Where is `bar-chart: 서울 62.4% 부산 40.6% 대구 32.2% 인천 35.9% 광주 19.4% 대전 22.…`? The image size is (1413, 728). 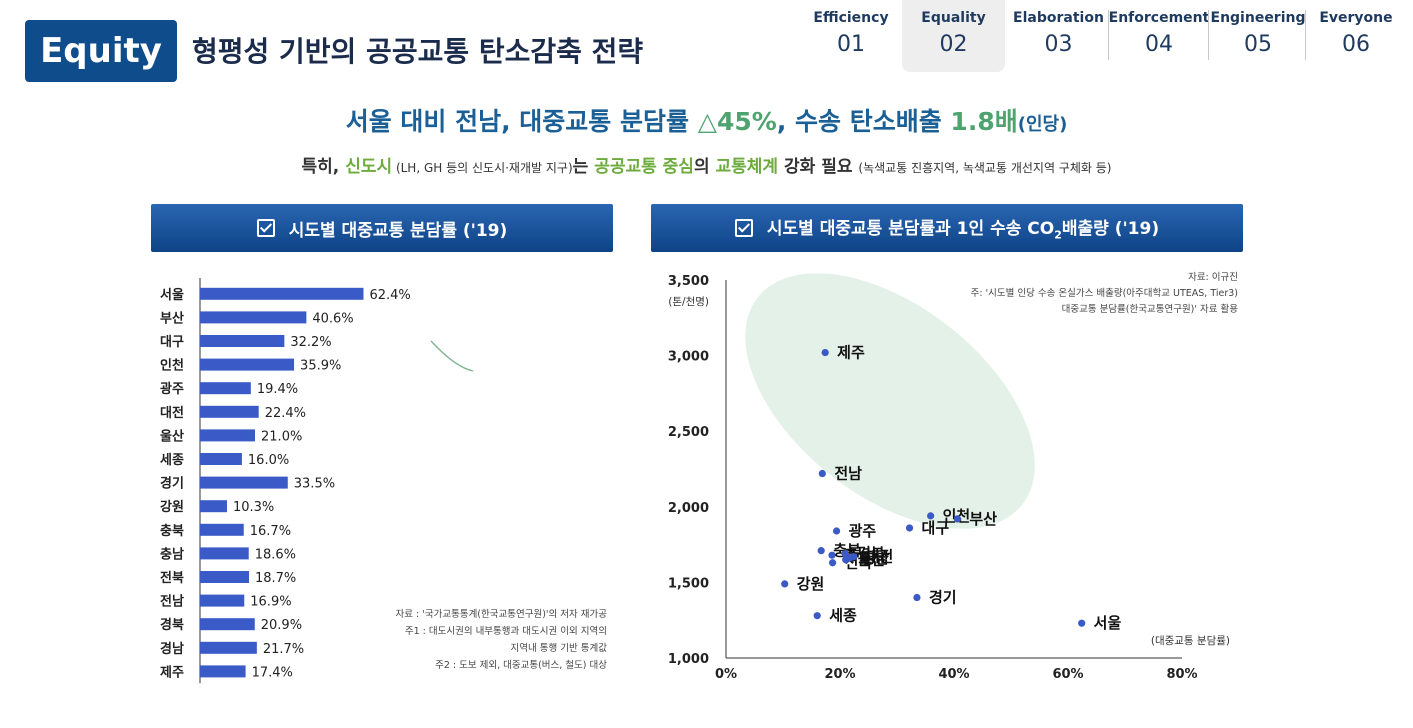 bar-chart: 서울 62.4% 부산 40.6% 대구 32.2% 인천 35.9% 광주 19.4% 대전 22.… is located at coordinates (285, 481).